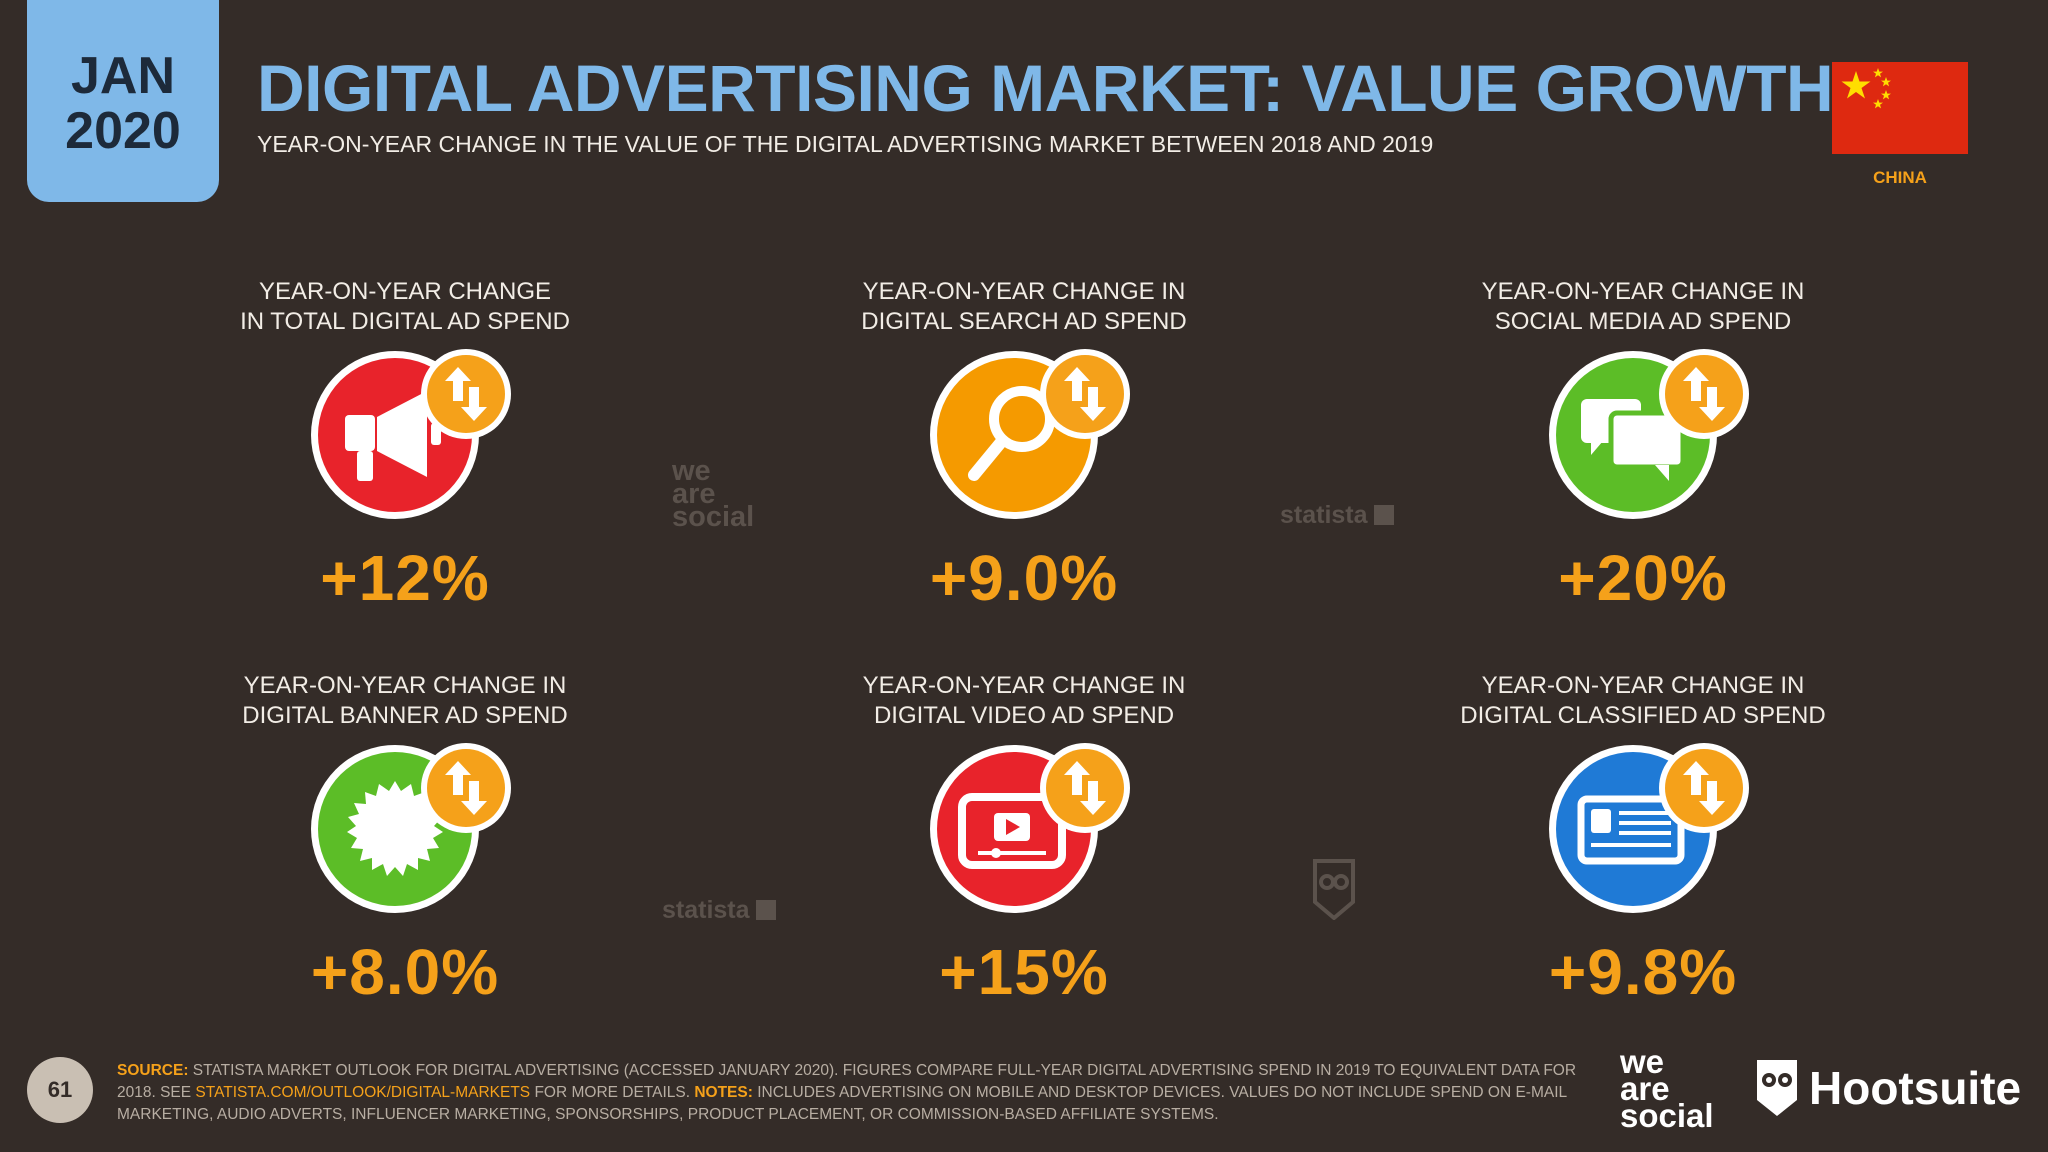  Describe the element at coordinates (1643, 578) in the screenshot. I see `card-value: +20%` at that location.